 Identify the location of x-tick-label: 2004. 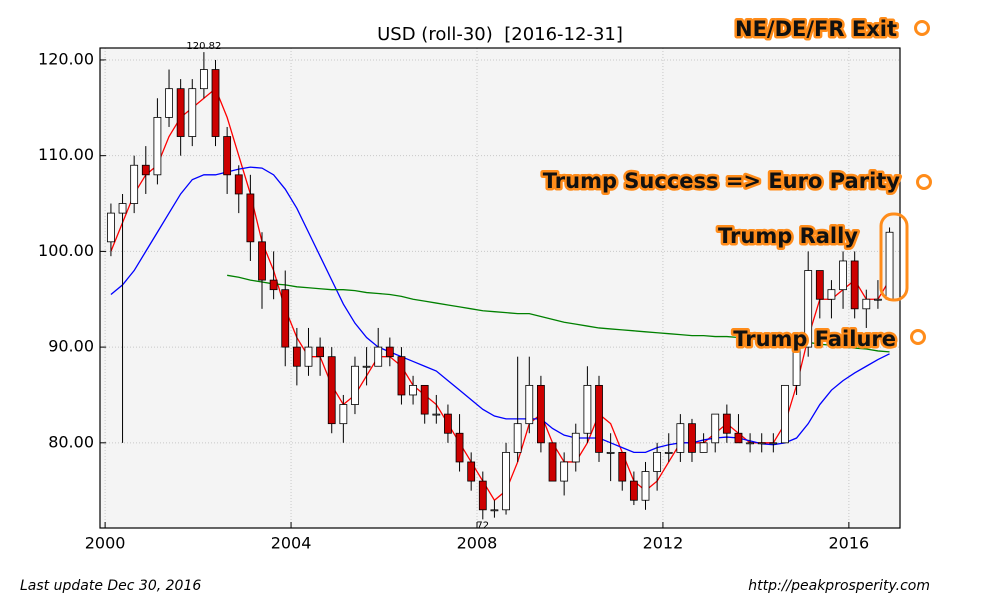
(291, 543).